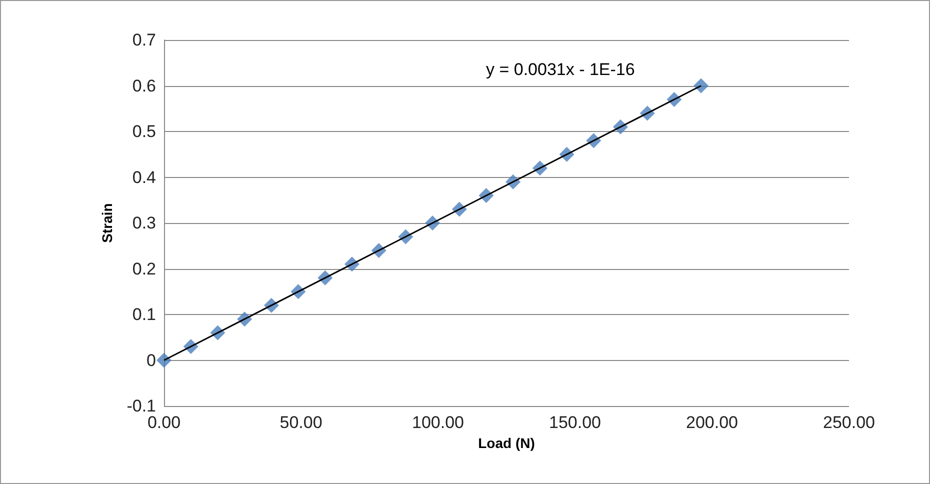 The width and height of the screenshot is (930, 484). I want to click on x-tick-label: 200.00, so click(712, 422).